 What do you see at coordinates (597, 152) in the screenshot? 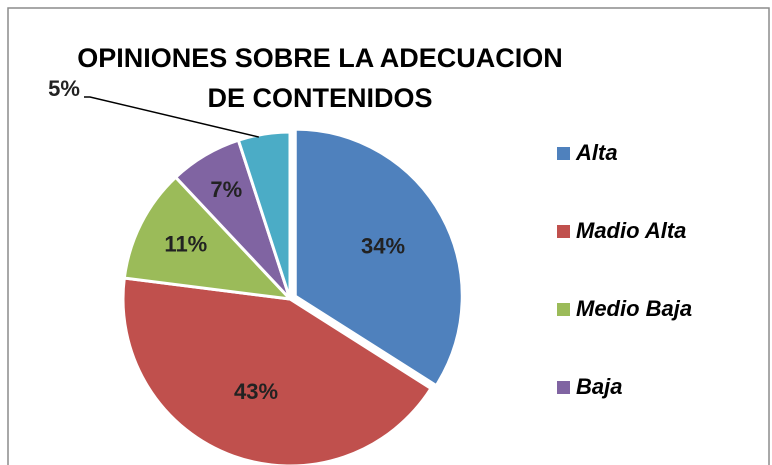
I see `legend-label: Alta` at bounding box center [597, 152].